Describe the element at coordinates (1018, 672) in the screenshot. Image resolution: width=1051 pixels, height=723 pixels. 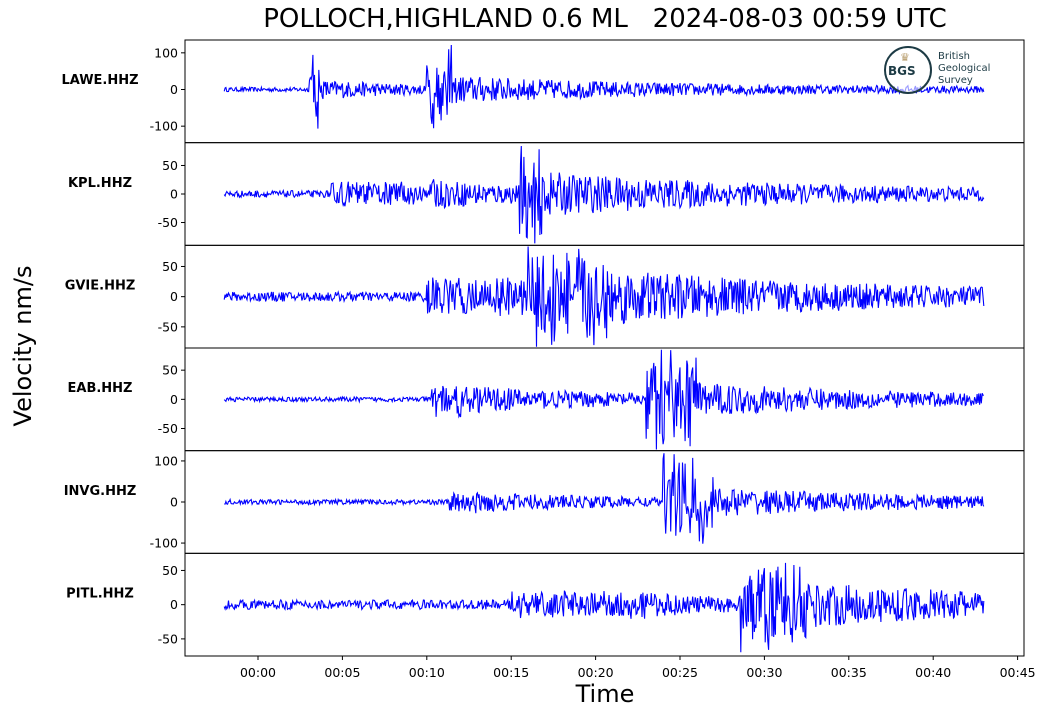
I see `x-tick-label: 00:45` at that location.